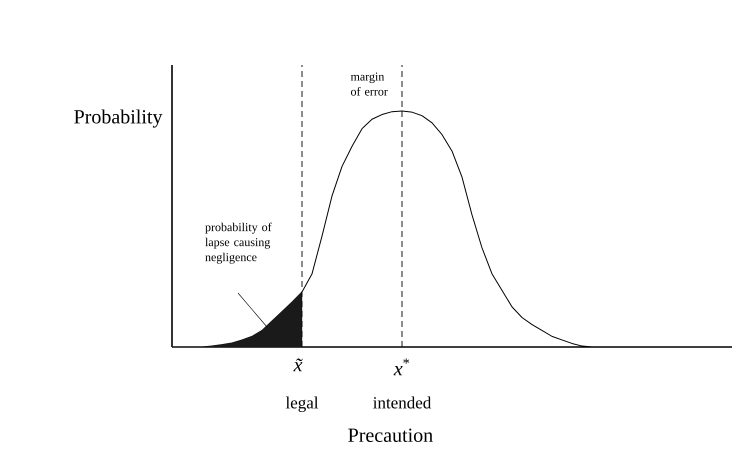 Image resolution: width=733 pixels, height=463 pixels. What do you see at coordinates (402, 402) in the screenshot?
I see `text: intended` at bounding box center [402, 402].